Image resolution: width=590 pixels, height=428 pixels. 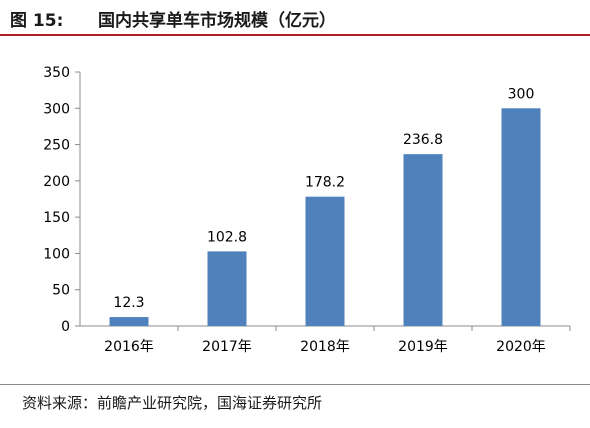 What do you see at coordinates (423, 347) in the screenshot?
I see `x-tick-label: 2019年` at bounding box center [423, 347].